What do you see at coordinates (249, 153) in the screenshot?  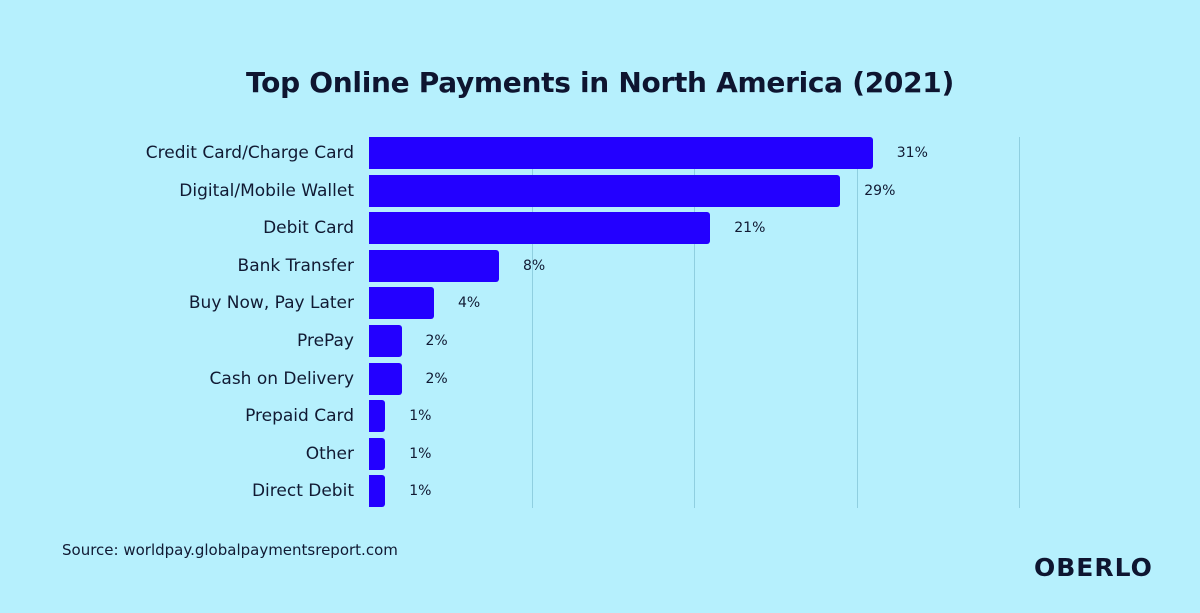 I see `category-label: Credit Card/Charge Card` at bounding box center [249, 153].